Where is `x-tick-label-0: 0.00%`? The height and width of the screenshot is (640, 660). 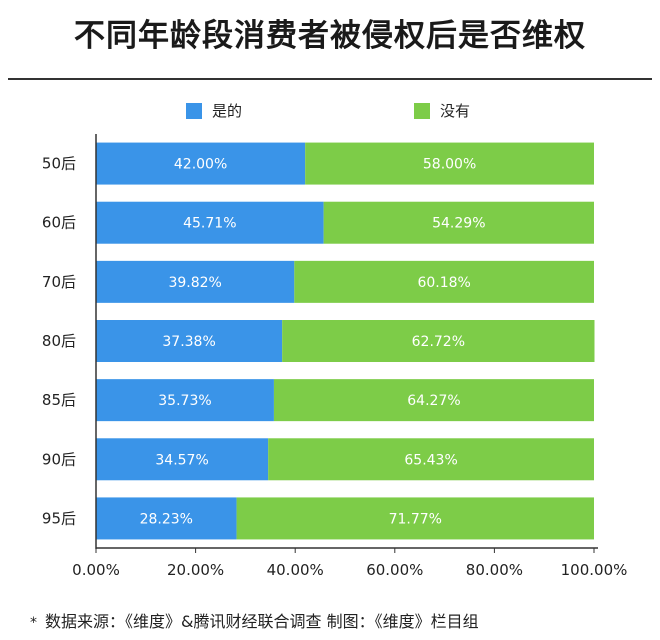
x-tick-label-0: 0.00% is located at coordinates (96, 570).